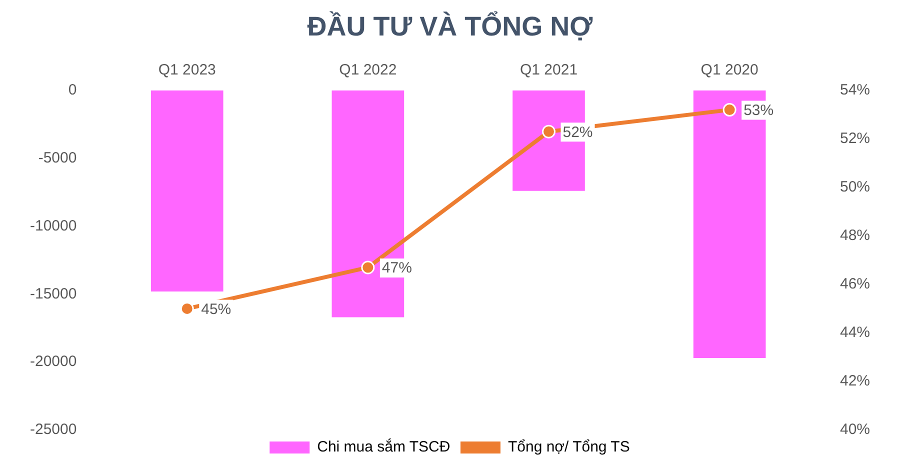 This screenshot has width=900, height=470. What do you see at coordinates (368, 70) in the screenshot?
I see `x-tick-label: Q1 2022` at bounding box center [368, 70].